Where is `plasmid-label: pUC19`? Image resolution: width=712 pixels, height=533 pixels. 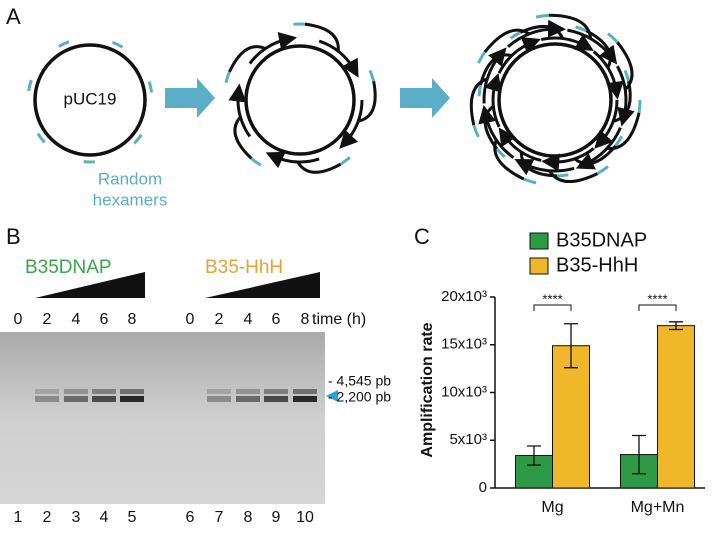 plasmid-label: pUC19 is located at coordinates (90, 98).